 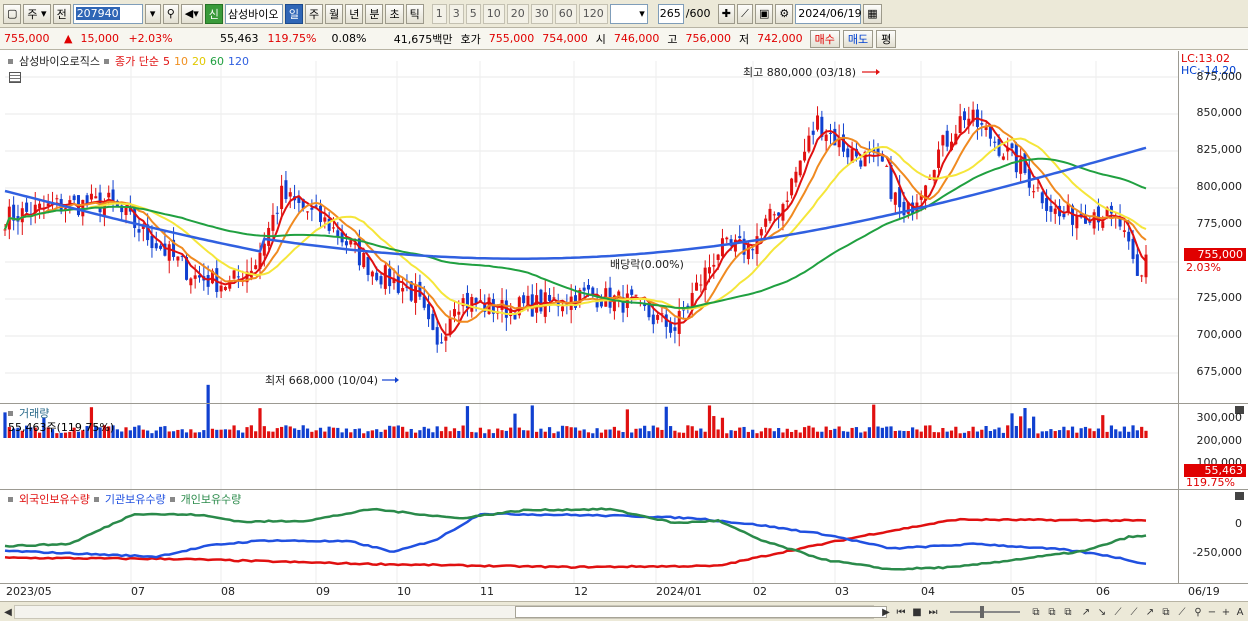 What do you see at coordinates (1068, 612) in the screenshot?
I see `compare-icon: ⧉` at bounding box center [1068, 612].